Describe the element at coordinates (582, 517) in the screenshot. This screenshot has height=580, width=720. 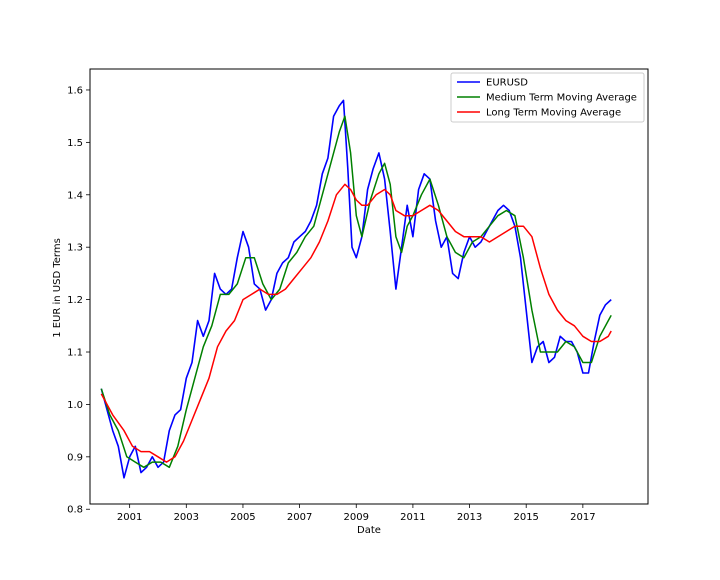
I see `x-tick-label: 2017` at that location.